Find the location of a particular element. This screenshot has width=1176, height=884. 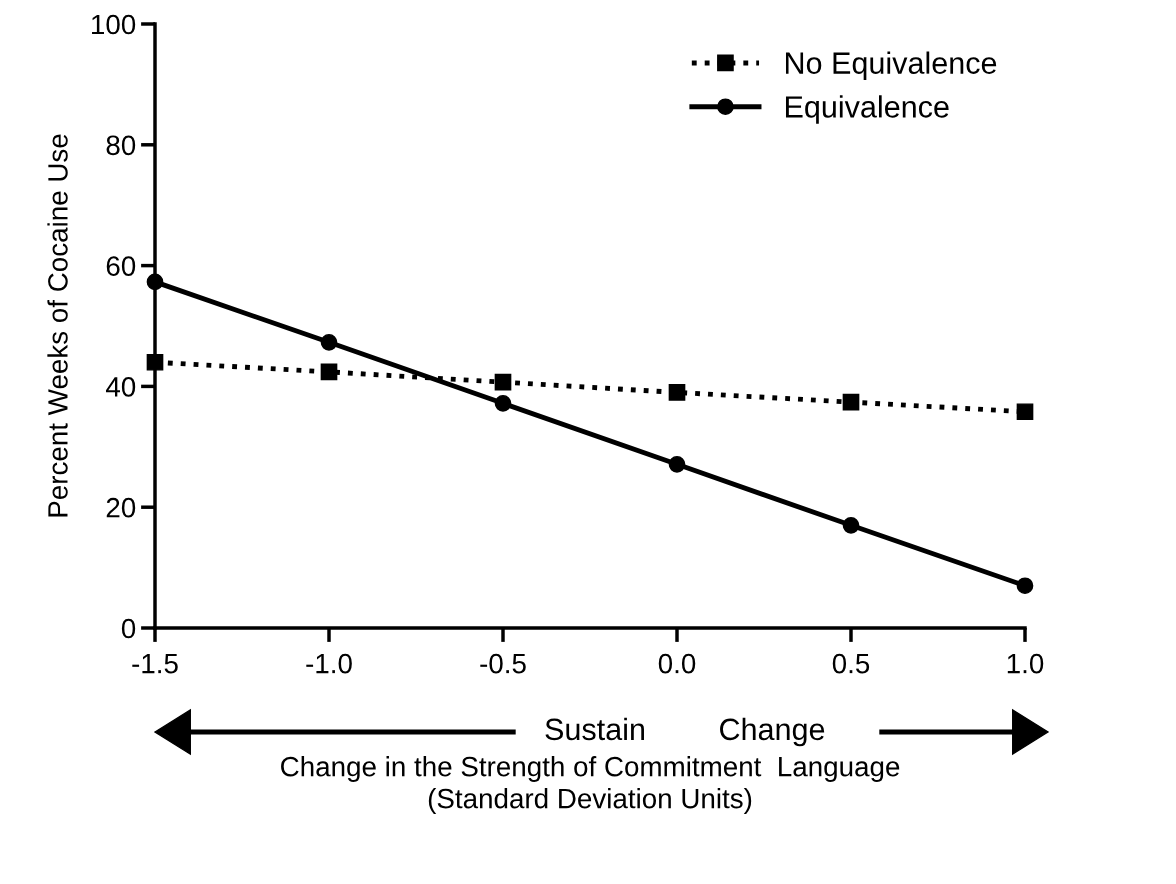

y-tick-label: 40 is located at coordinates (120, 387).